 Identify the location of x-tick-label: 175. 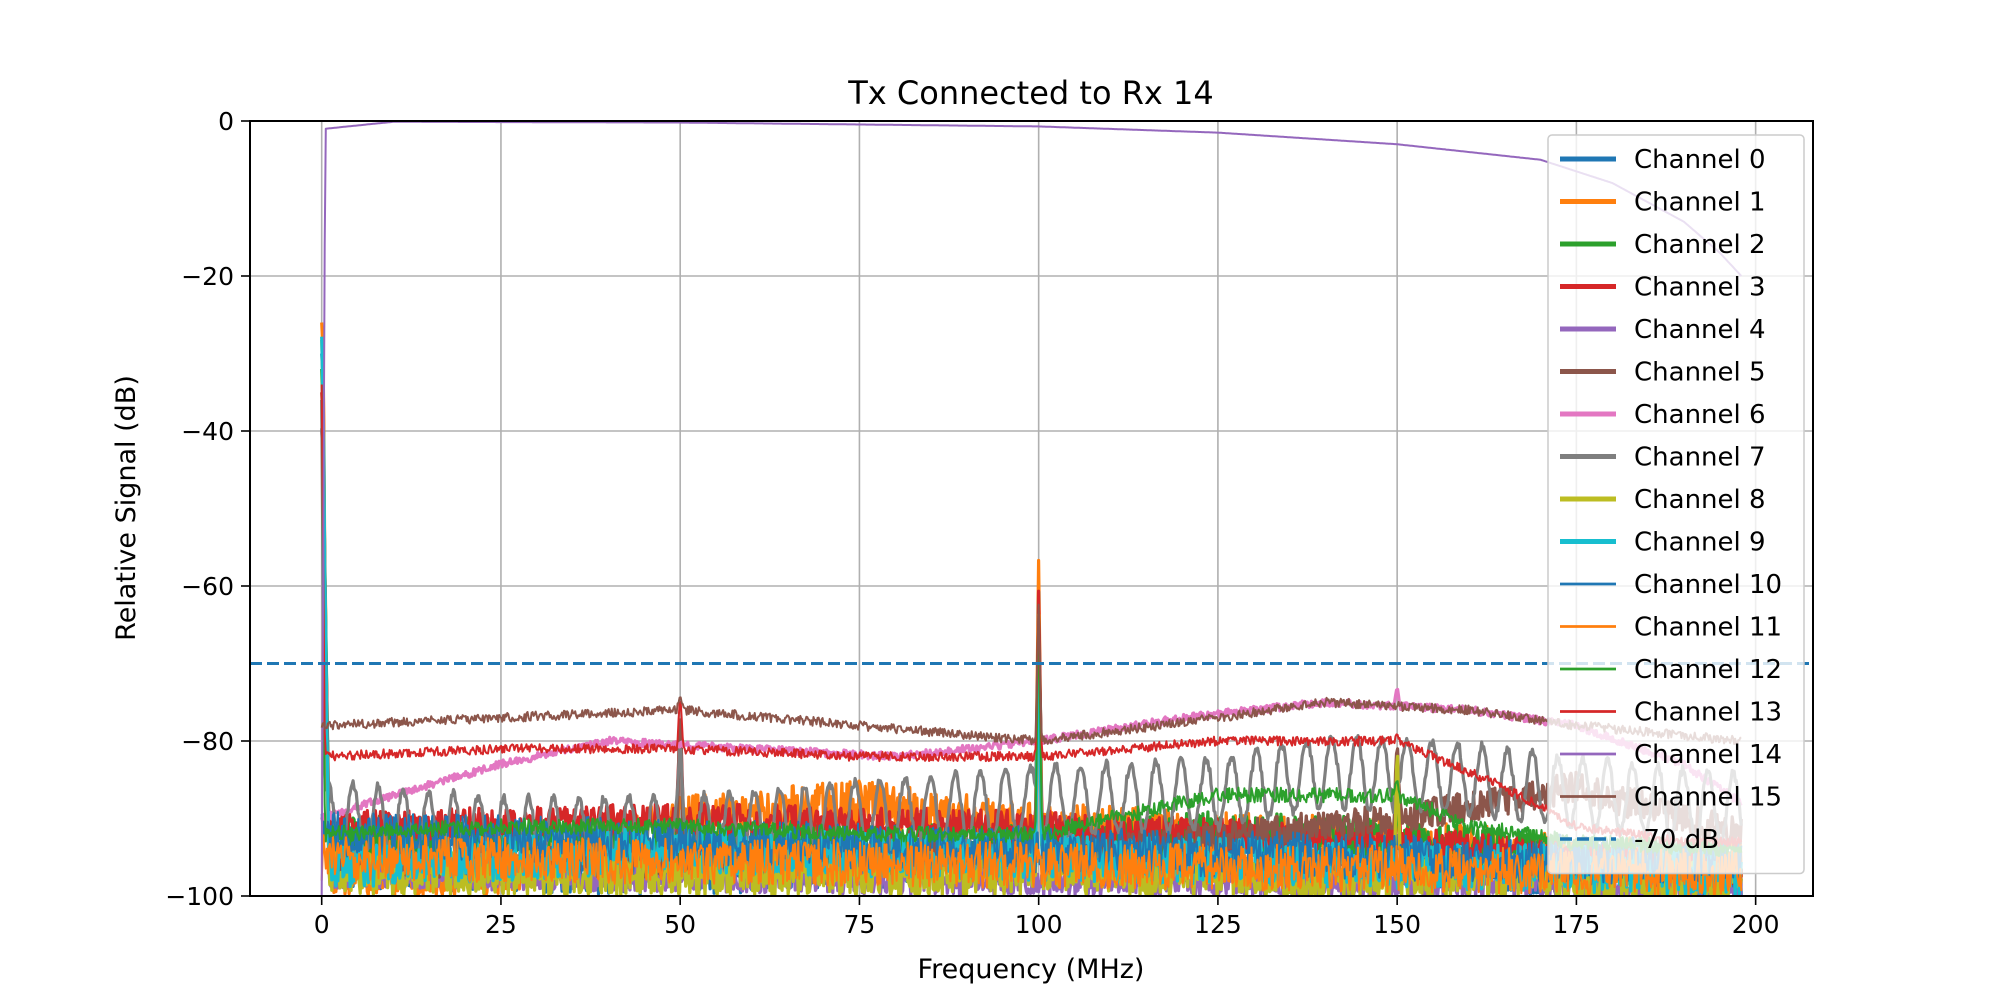
(1577, 924).